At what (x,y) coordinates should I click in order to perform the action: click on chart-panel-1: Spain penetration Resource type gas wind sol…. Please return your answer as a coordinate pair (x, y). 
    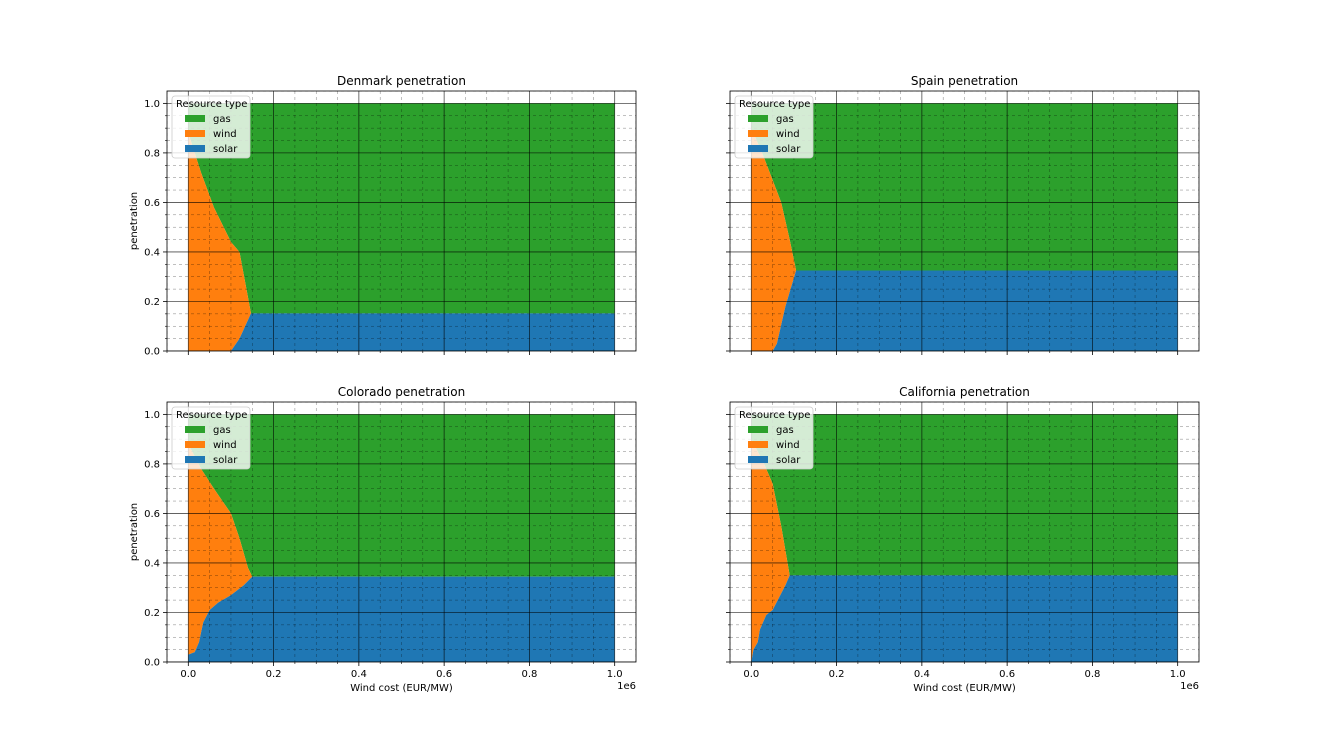
    Looking at the image, I should click on (963, 214).